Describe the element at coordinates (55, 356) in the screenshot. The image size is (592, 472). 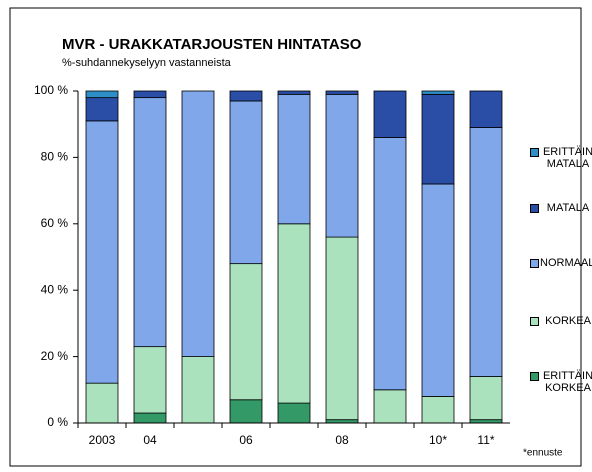
I see `y-tick-label: 20 %` at that location.